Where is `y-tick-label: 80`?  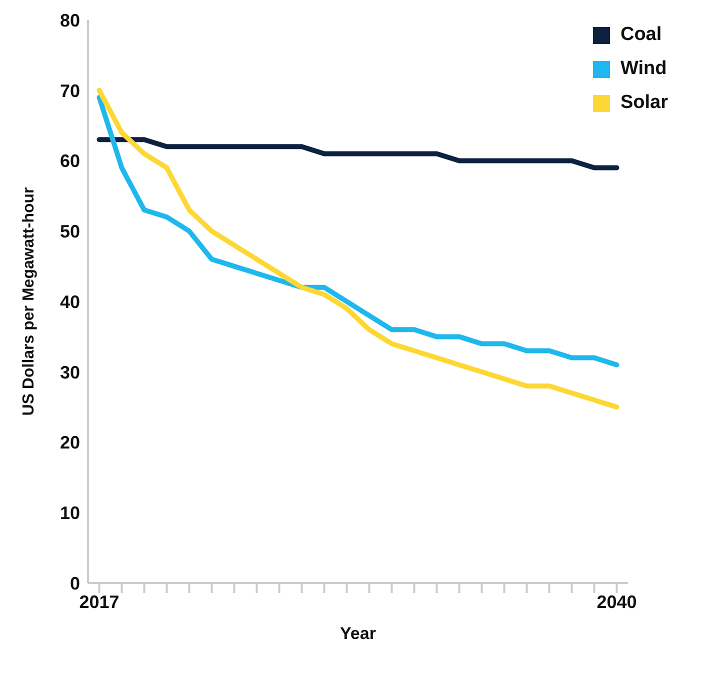
y-tick-label: 80 is located at coordinates (70, 20).